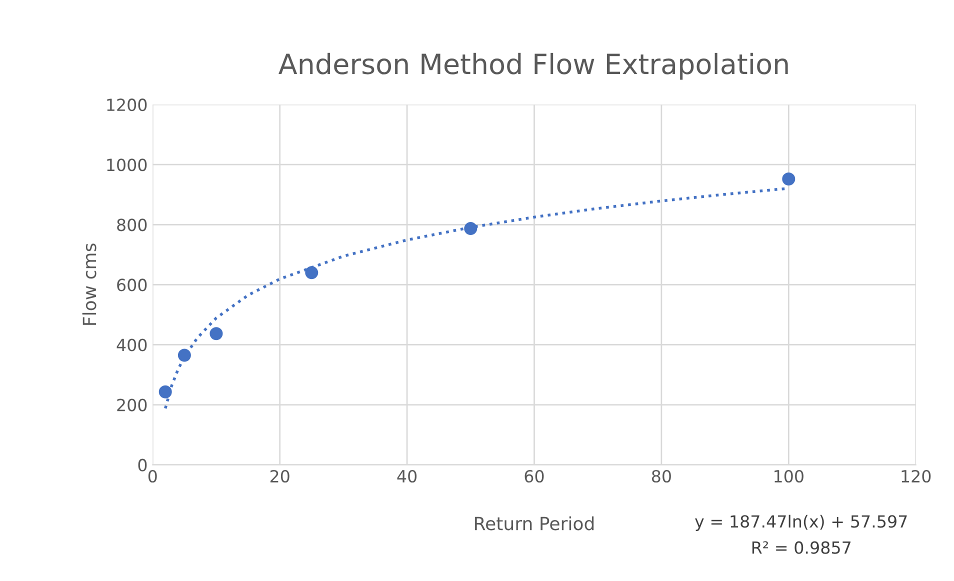  What do you see at coordinates (280, 476) in the screenshot?
I see `x-tick-label: 20` at bounding box center [280, 476].